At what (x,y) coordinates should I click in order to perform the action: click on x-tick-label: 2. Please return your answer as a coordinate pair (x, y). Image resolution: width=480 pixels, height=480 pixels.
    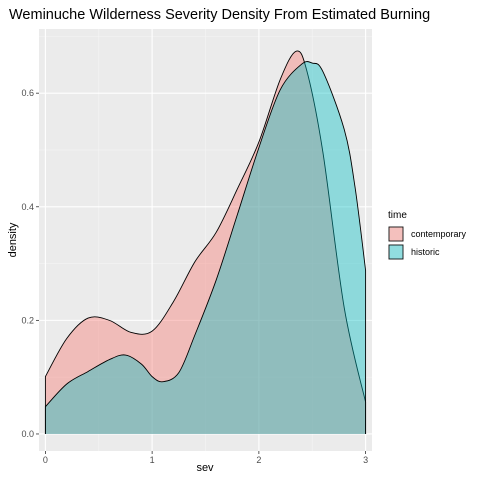
    Looking at the image, I should click on (258, 460).